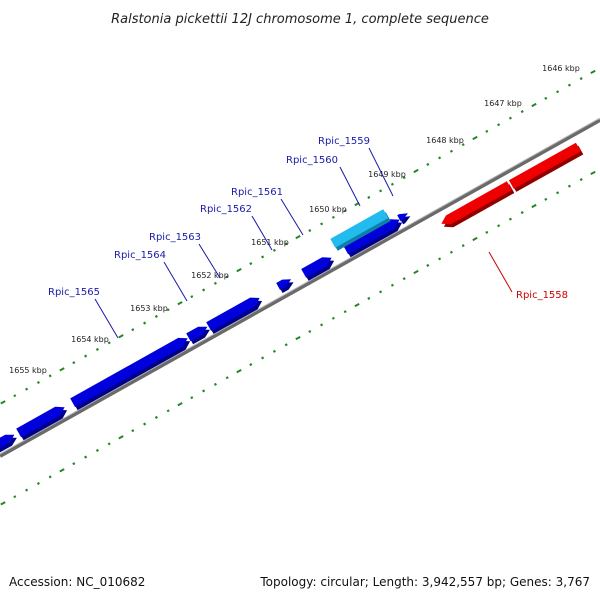 This screenshot has width=600, height=600. What do you see at coordinates (226, 209) in the screenshot?
I see `gene-label-rpic-1562: Rpic_1562` at bounding box center [226, 209].